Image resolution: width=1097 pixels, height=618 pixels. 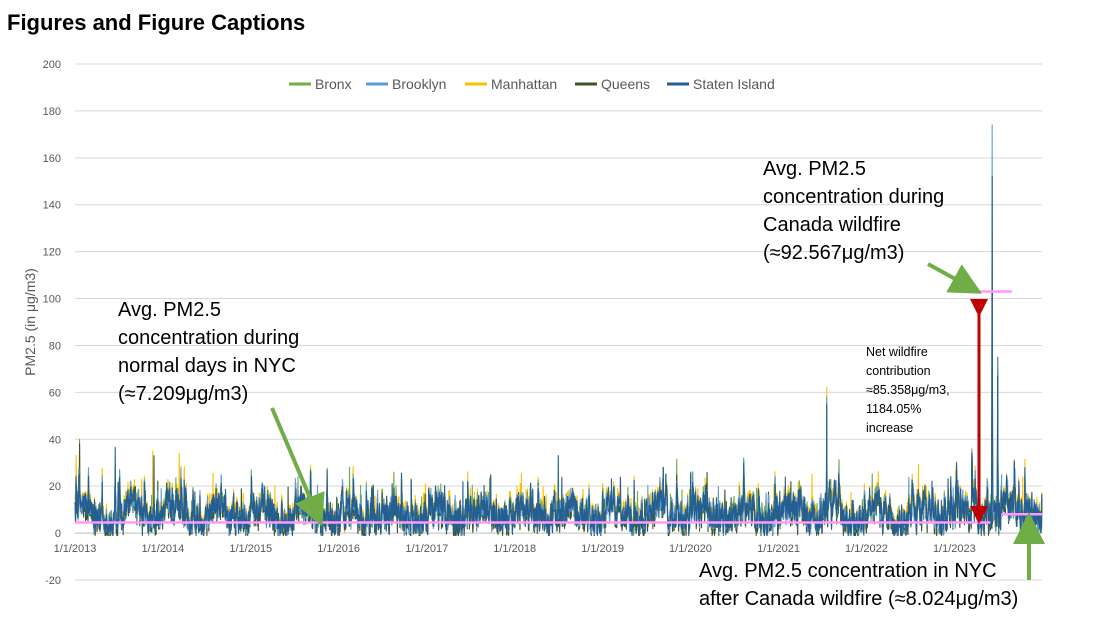 I want to click on y-tick-label: 20, so click(x=55, y=487).